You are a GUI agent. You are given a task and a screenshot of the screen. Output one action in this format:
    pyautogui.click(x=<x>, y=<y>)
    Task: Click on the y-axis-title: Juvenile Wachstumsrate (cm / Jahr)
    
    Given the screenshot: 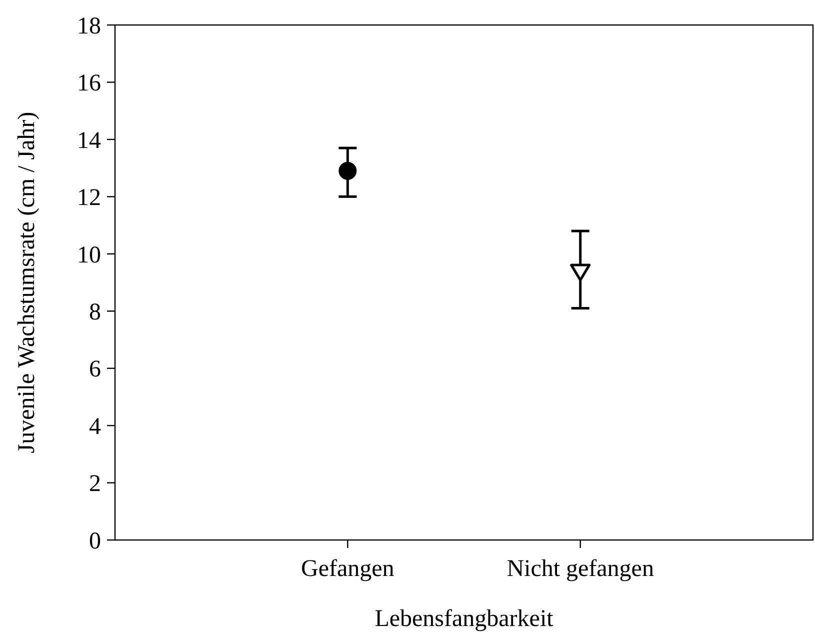 What is the action you would take?
    pyautogui.click(x=27, y=283)
    